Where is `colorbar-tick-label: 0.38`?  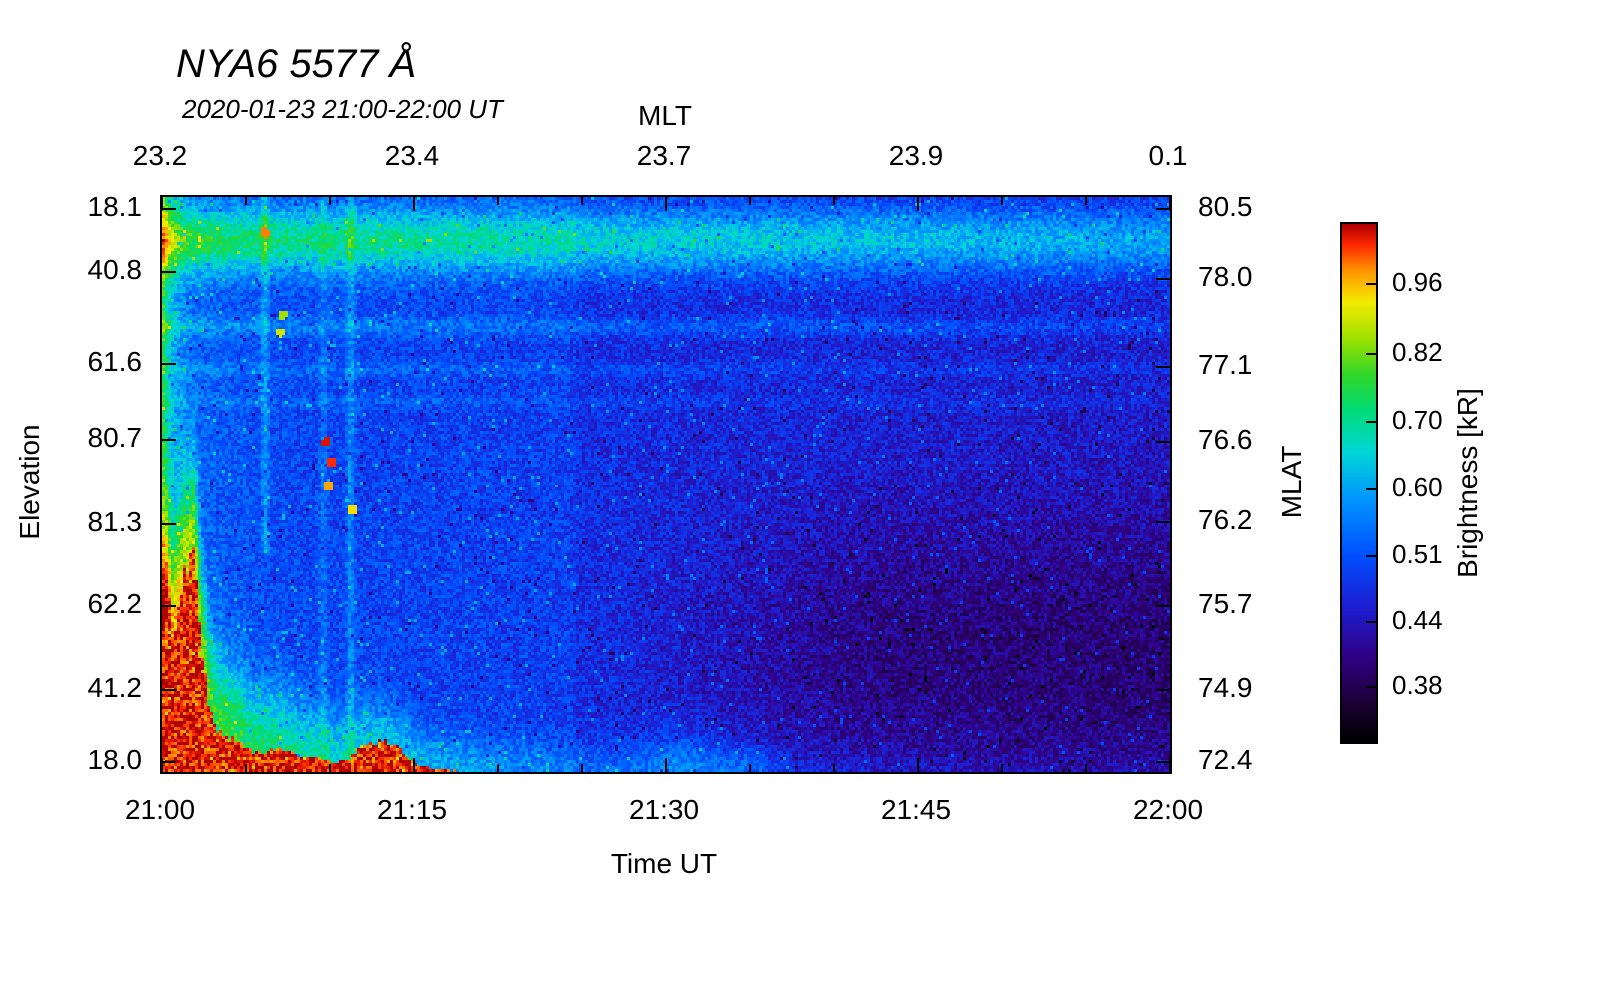
colorbar-tick-label: 0.38 is located at coordinates (1417, 685).